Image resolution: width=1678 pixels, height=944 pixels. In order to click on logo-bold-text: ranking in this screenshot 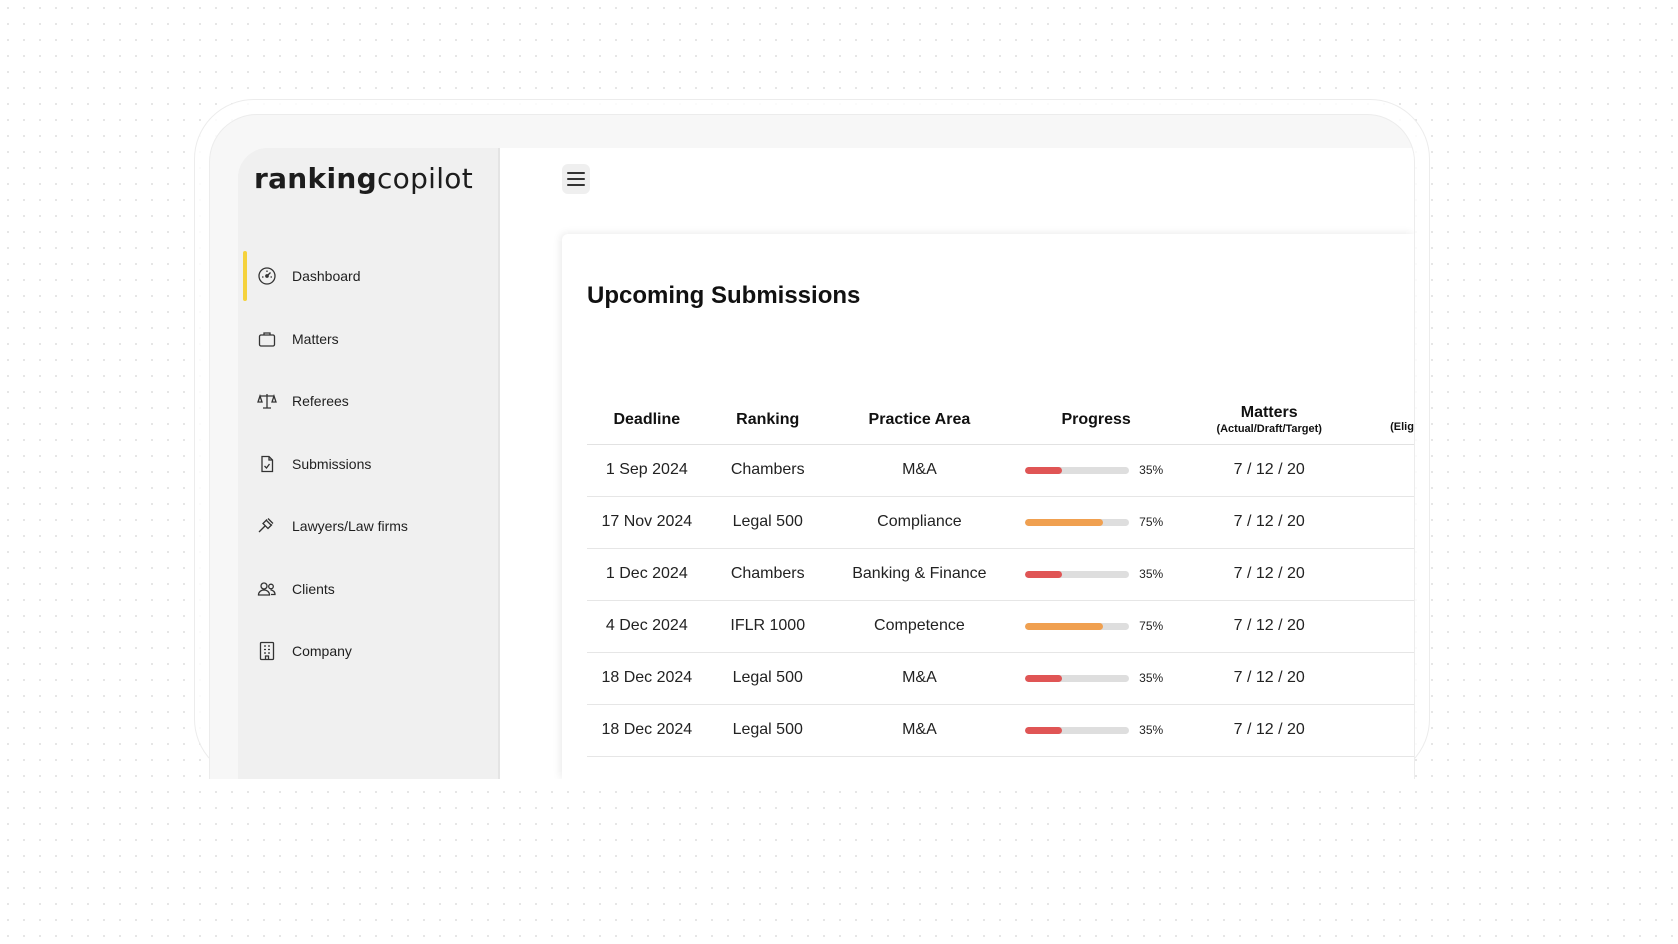, I will do `click(315, 178)`.